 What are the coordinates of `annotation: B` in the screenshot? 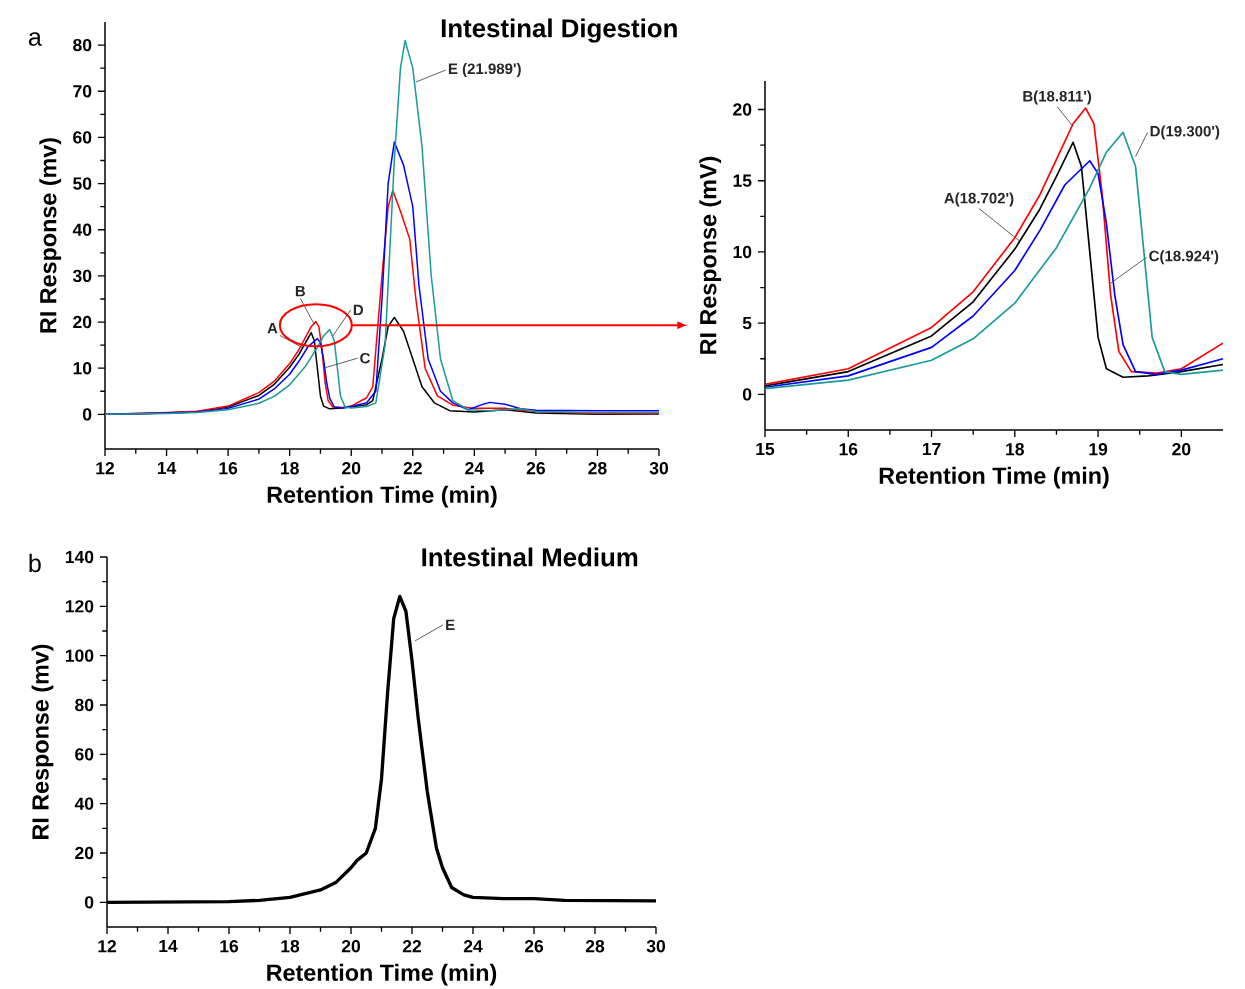 It's located at (300, 291).